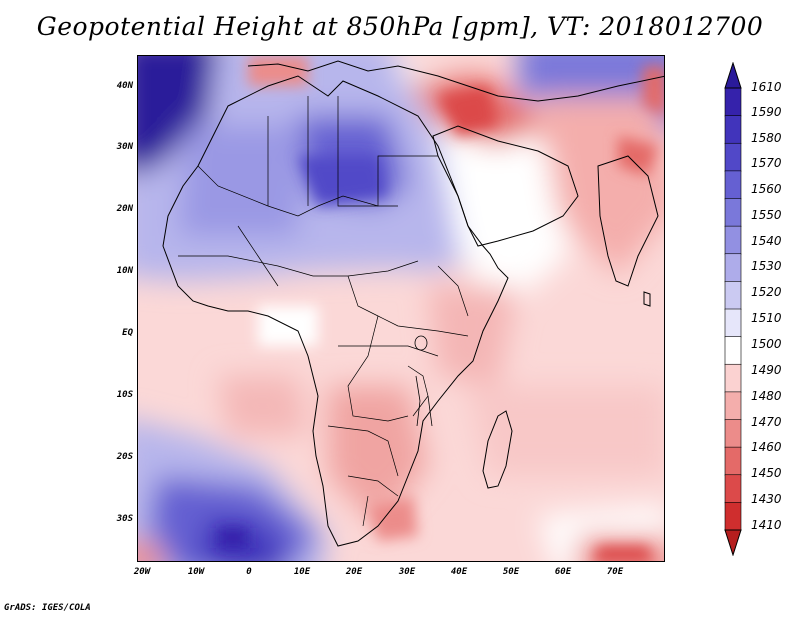  I want to click on colorbar-label-1570: 1570, so click(766, 163).